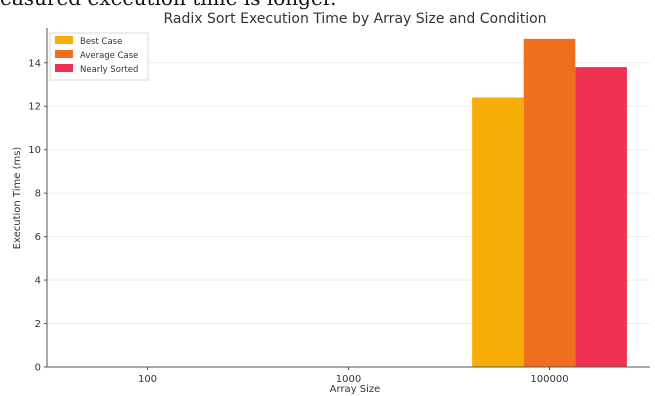  Describe the element at coordinates (64, 40) in the screenshot. I see `legend-swatch-best-case` at that location.